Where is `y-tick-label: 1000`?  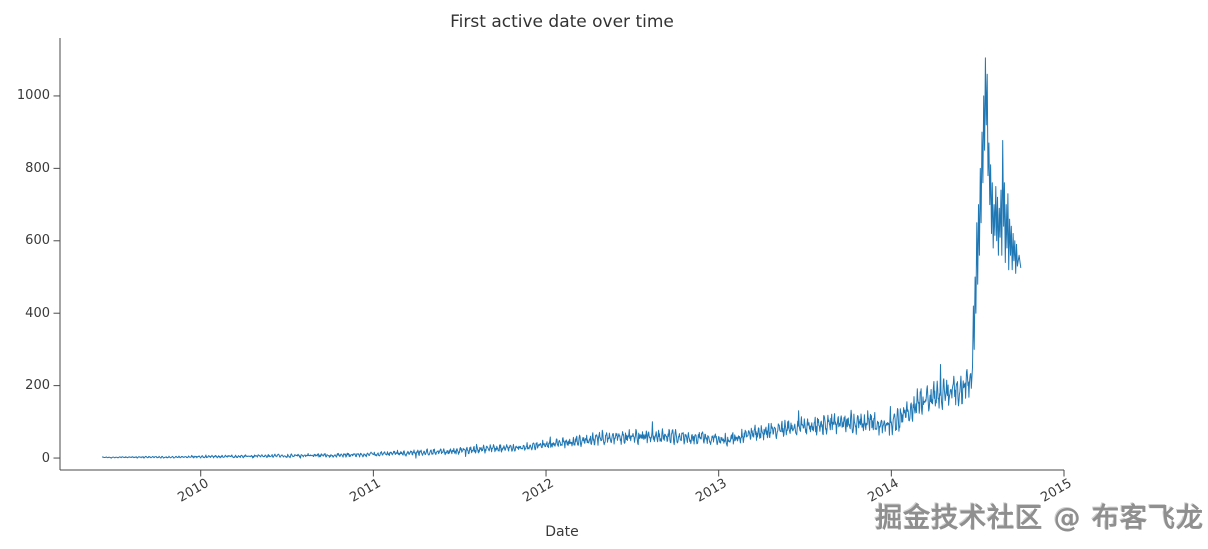
y-tick-label: 1000 is located at coordinates (33, 96).